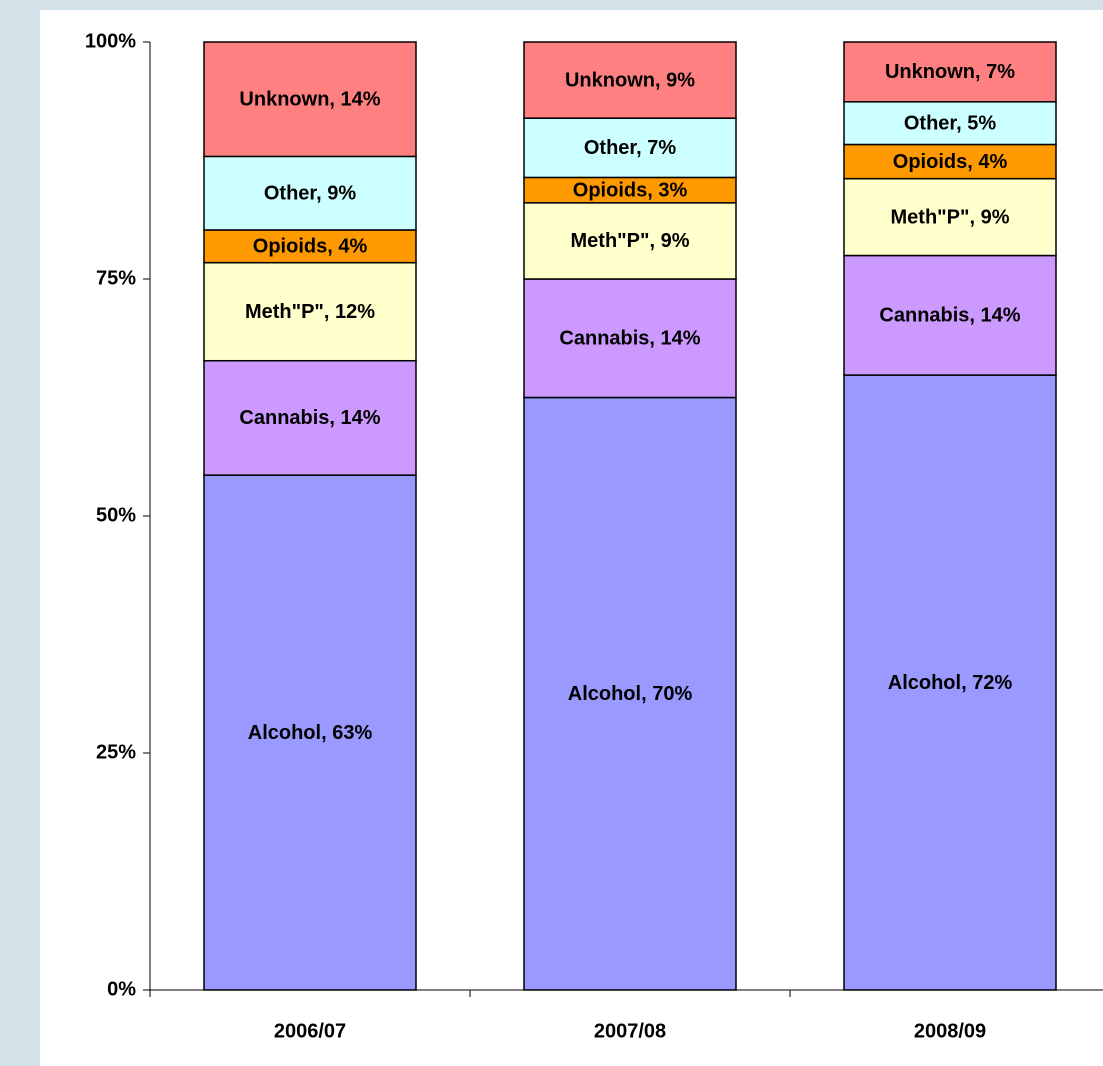 The height and width of the screenshot is (1066, 1103). Describe the element at coordinates (630, 1031) in the screenshot. I see `x-tick-label: 2007/08` at that location.